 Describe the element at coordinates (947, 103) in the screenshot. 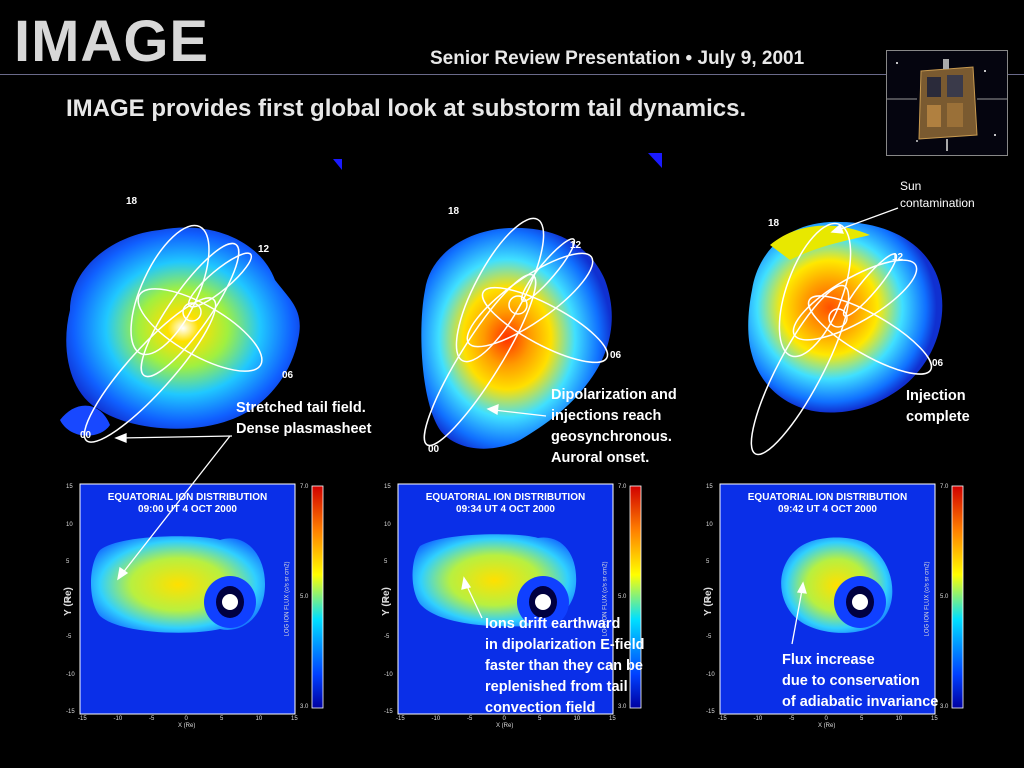

I see `spacecraft-image` at that location.